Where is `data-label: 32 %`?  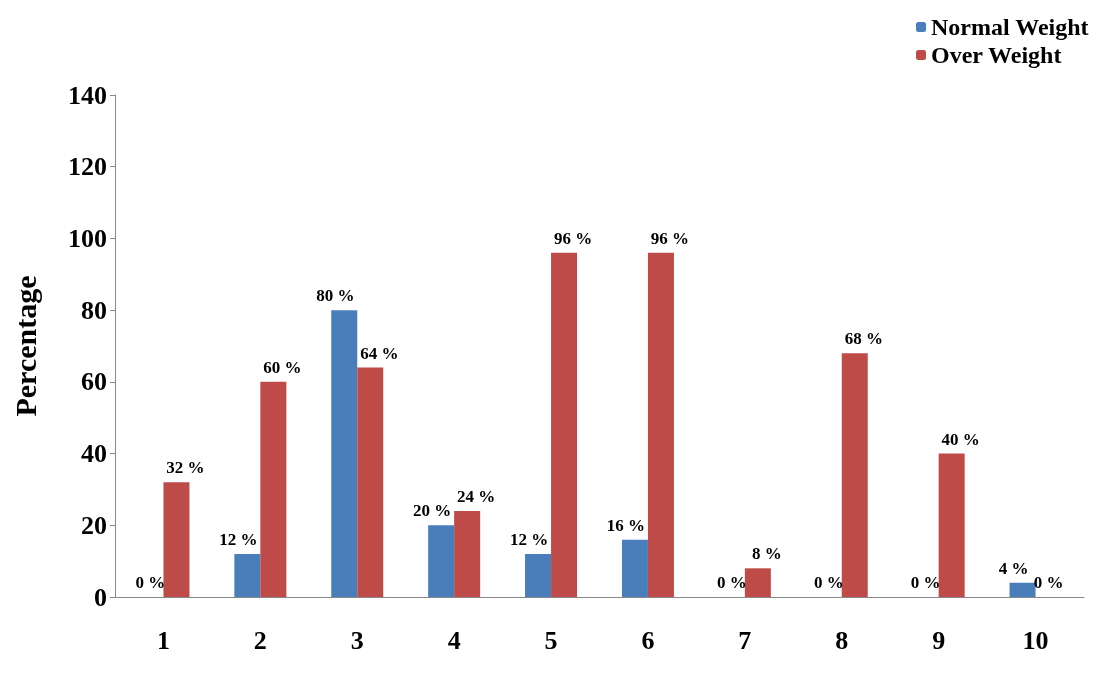 data-label: 32 % is located at coordinates (185, 468).